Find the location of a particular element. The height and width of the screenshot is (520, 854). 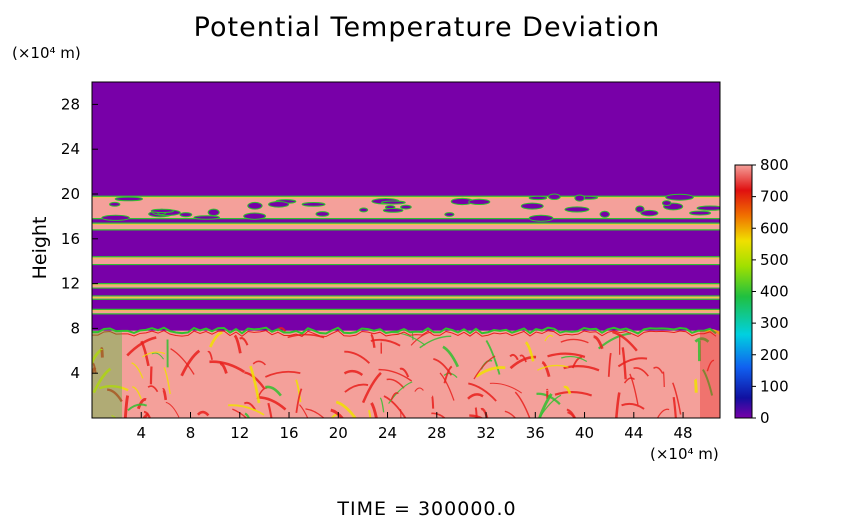

colorbar-tick-label: 800 is located at coordinates (774, 165).